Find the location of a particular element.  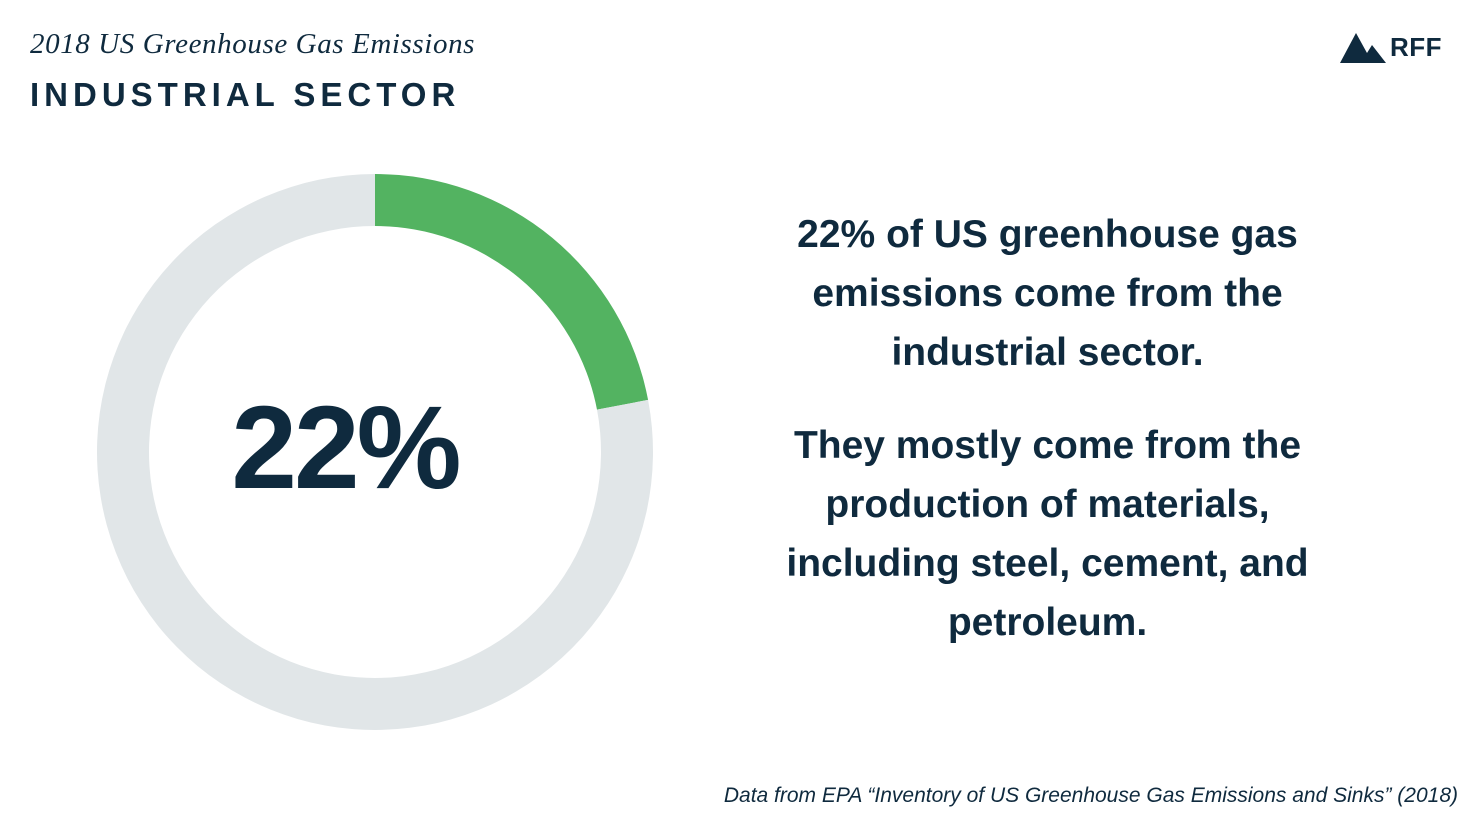

logo-text: RFF is located at coordinates (1416, 46).